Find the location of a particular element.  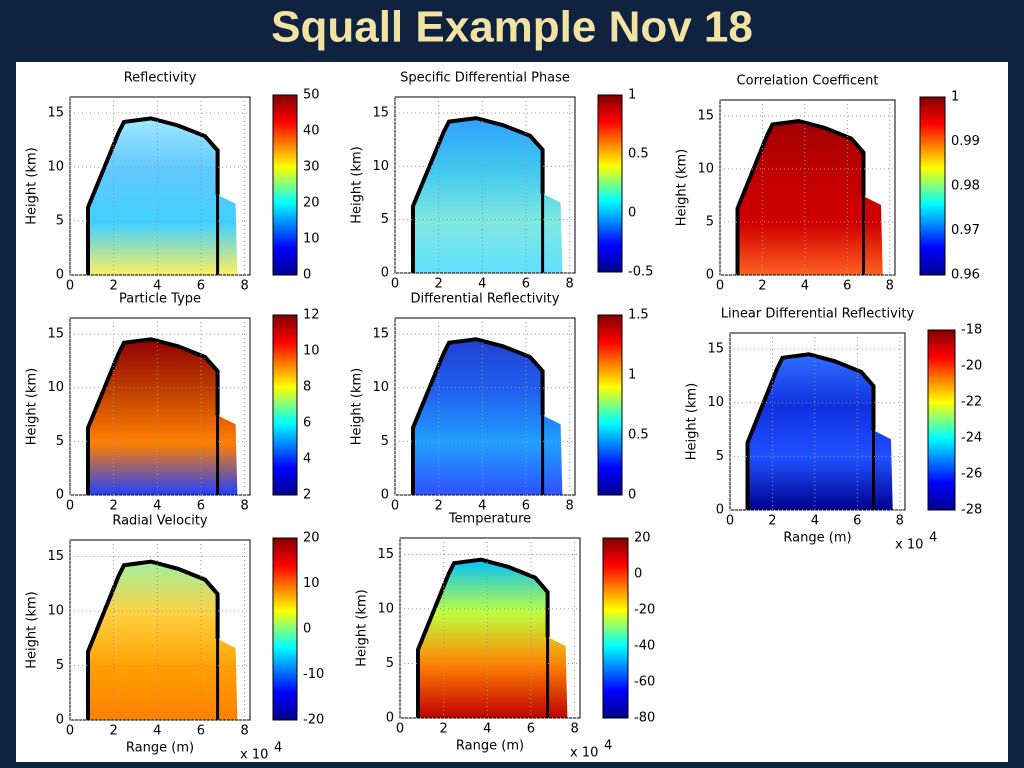

panel-title: Temperature is located at coordinates (489, 519).